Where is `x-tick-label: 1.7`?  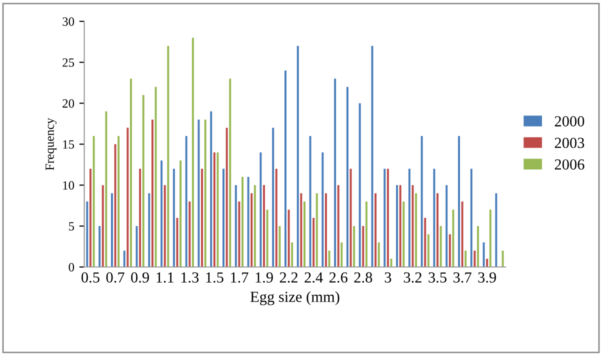
x-tick-label: 1.7 is located at coordinates (239, 277).